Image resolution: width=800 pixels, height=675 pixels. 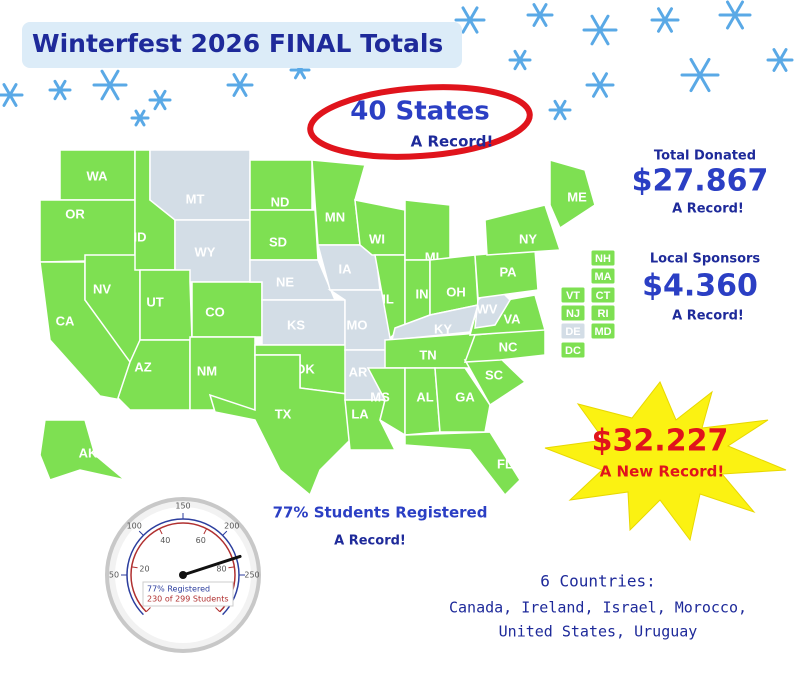 What do you see at coordinates (251, 575) in the screenshot?
I see `gauge-tick-label: 250` at bounding box center [251, 575].